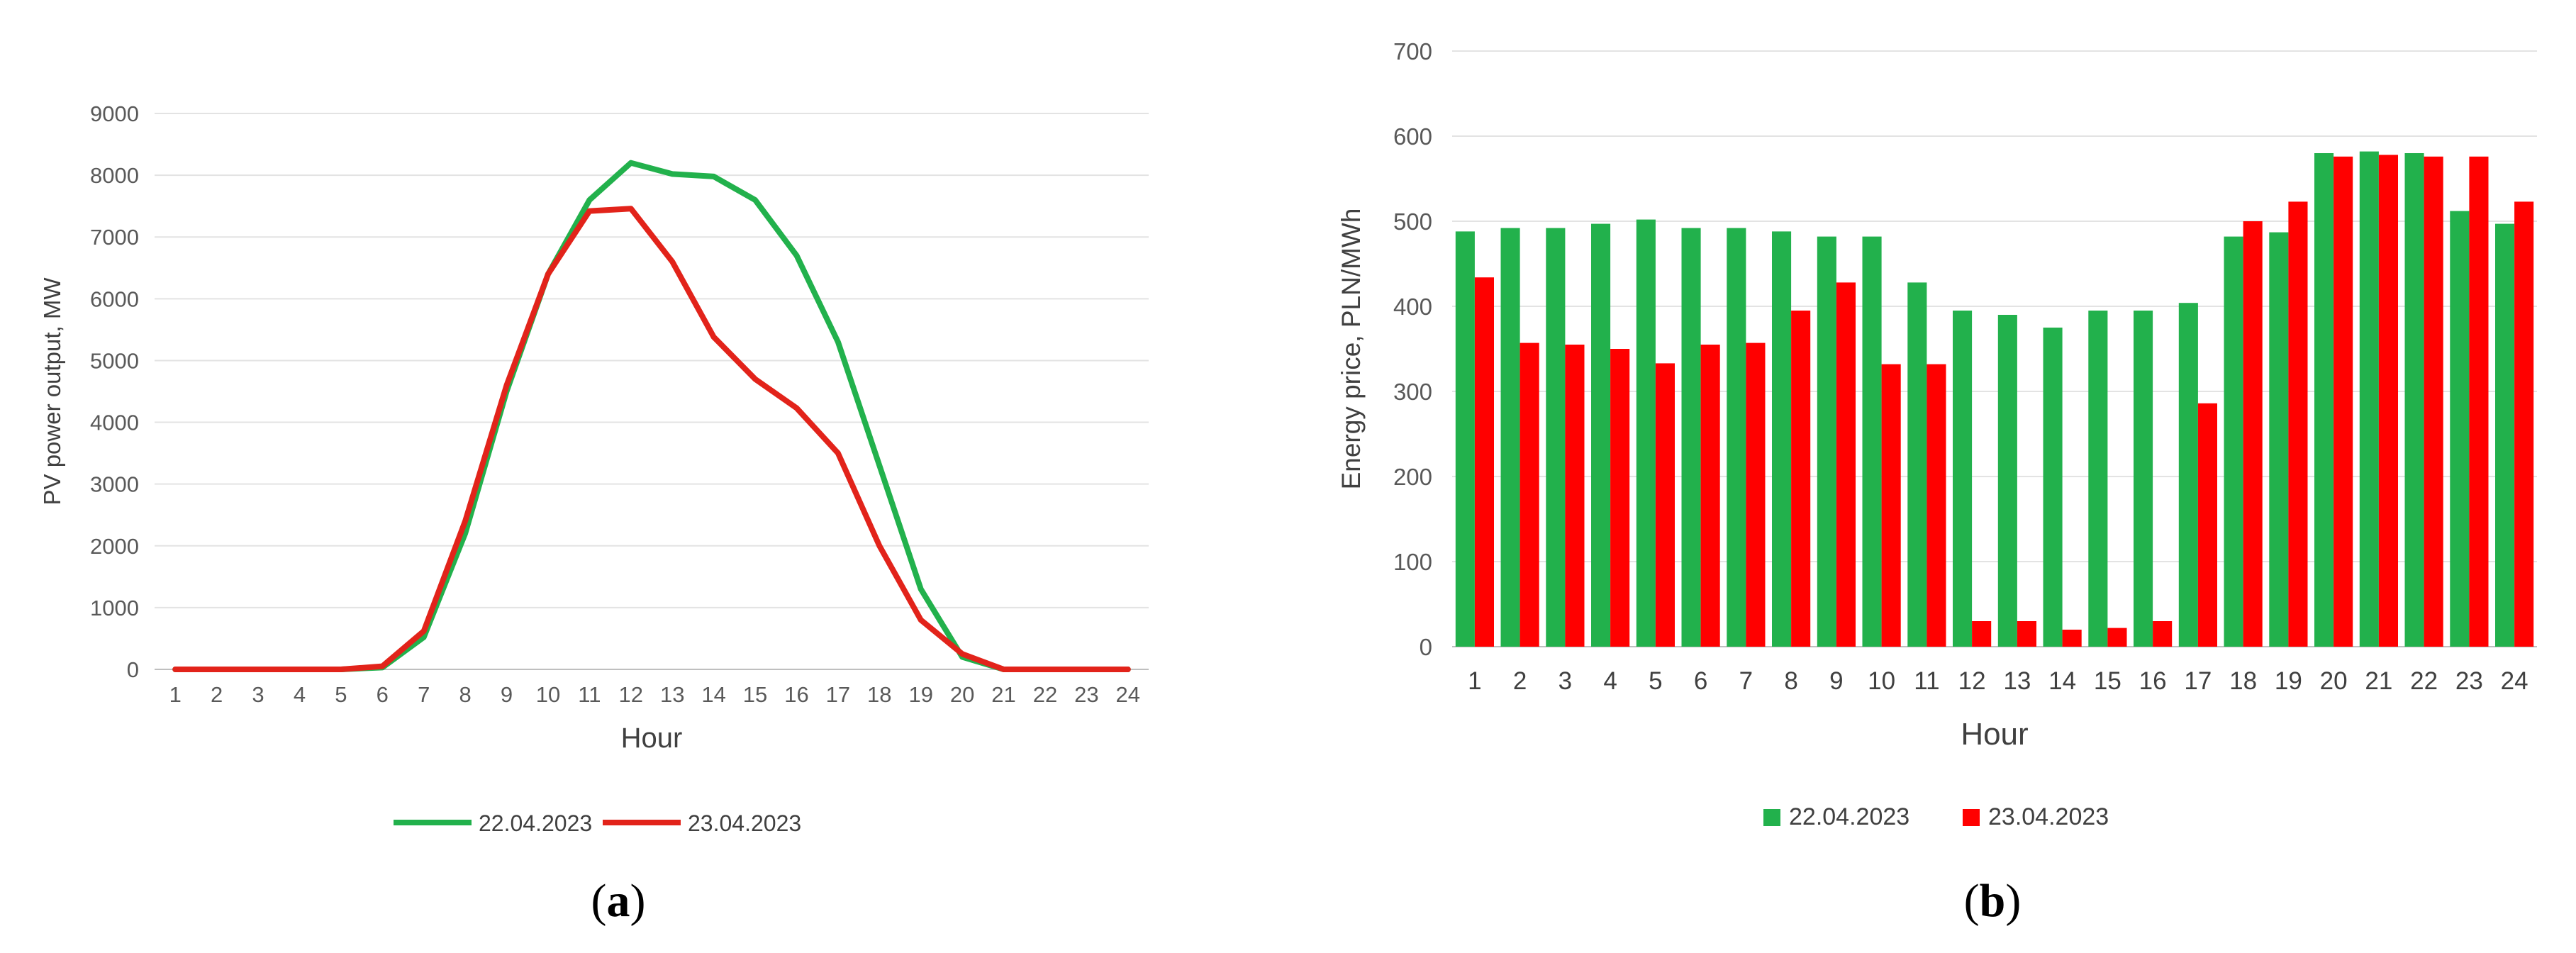 This screenshot has width=2576, height=953. What do you see at coordinates (1351, 349) in the screenshot?
I see `y-axis-label: Energy price, PLN/MWh` at bounding box center [1351, 349].